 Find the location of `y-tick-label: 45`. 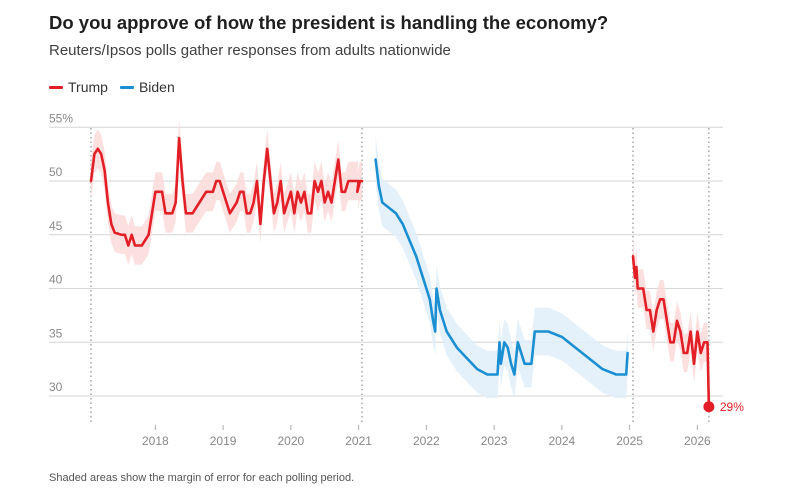

y-tick-label: 45 is located at coordinates (56, 226).